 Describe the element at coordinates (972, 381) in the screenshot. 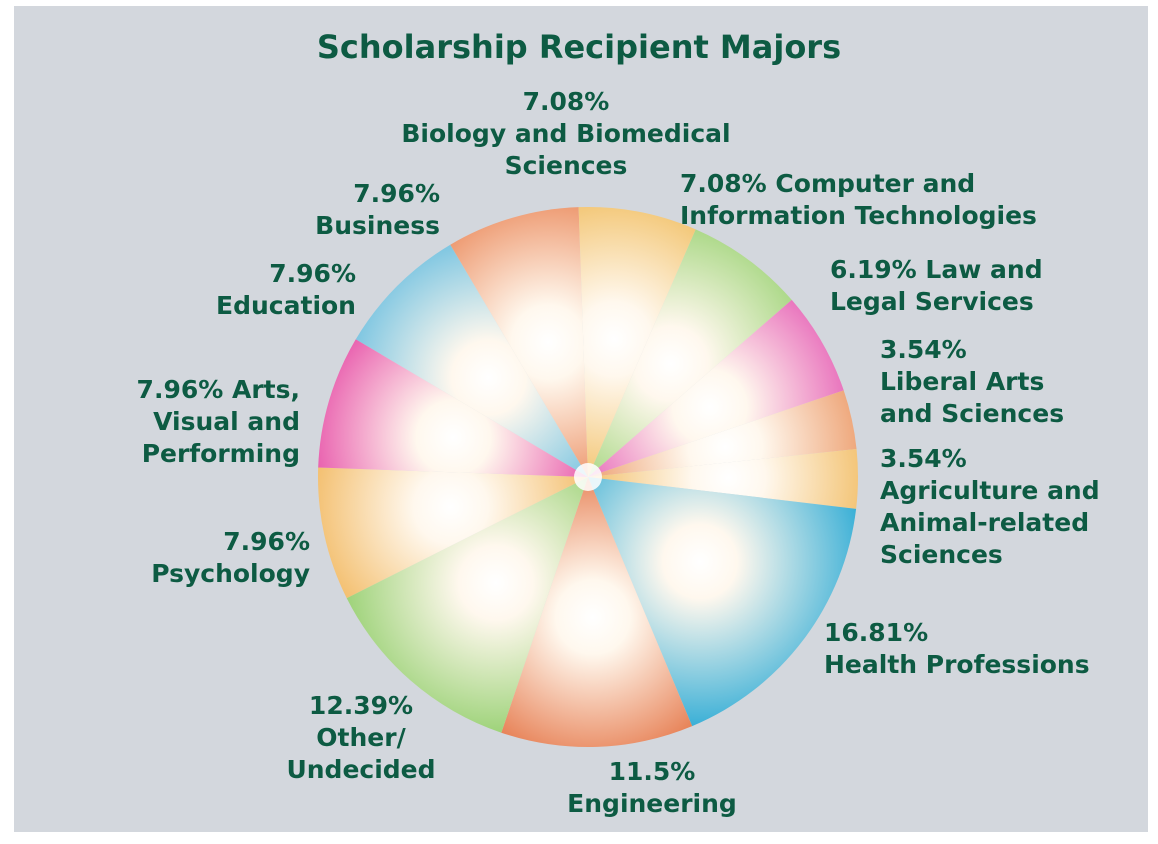

I see `label-liberal-arts: 3.54% Liberal Arts and Sciences` at that location.